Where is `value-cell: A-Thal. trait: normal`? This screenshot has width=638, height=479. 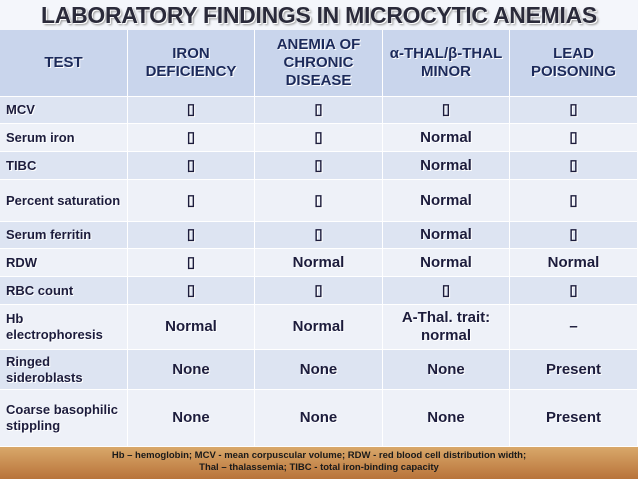
value-cell: A-Thal. trait: normal is located at coordinates (446, 327).